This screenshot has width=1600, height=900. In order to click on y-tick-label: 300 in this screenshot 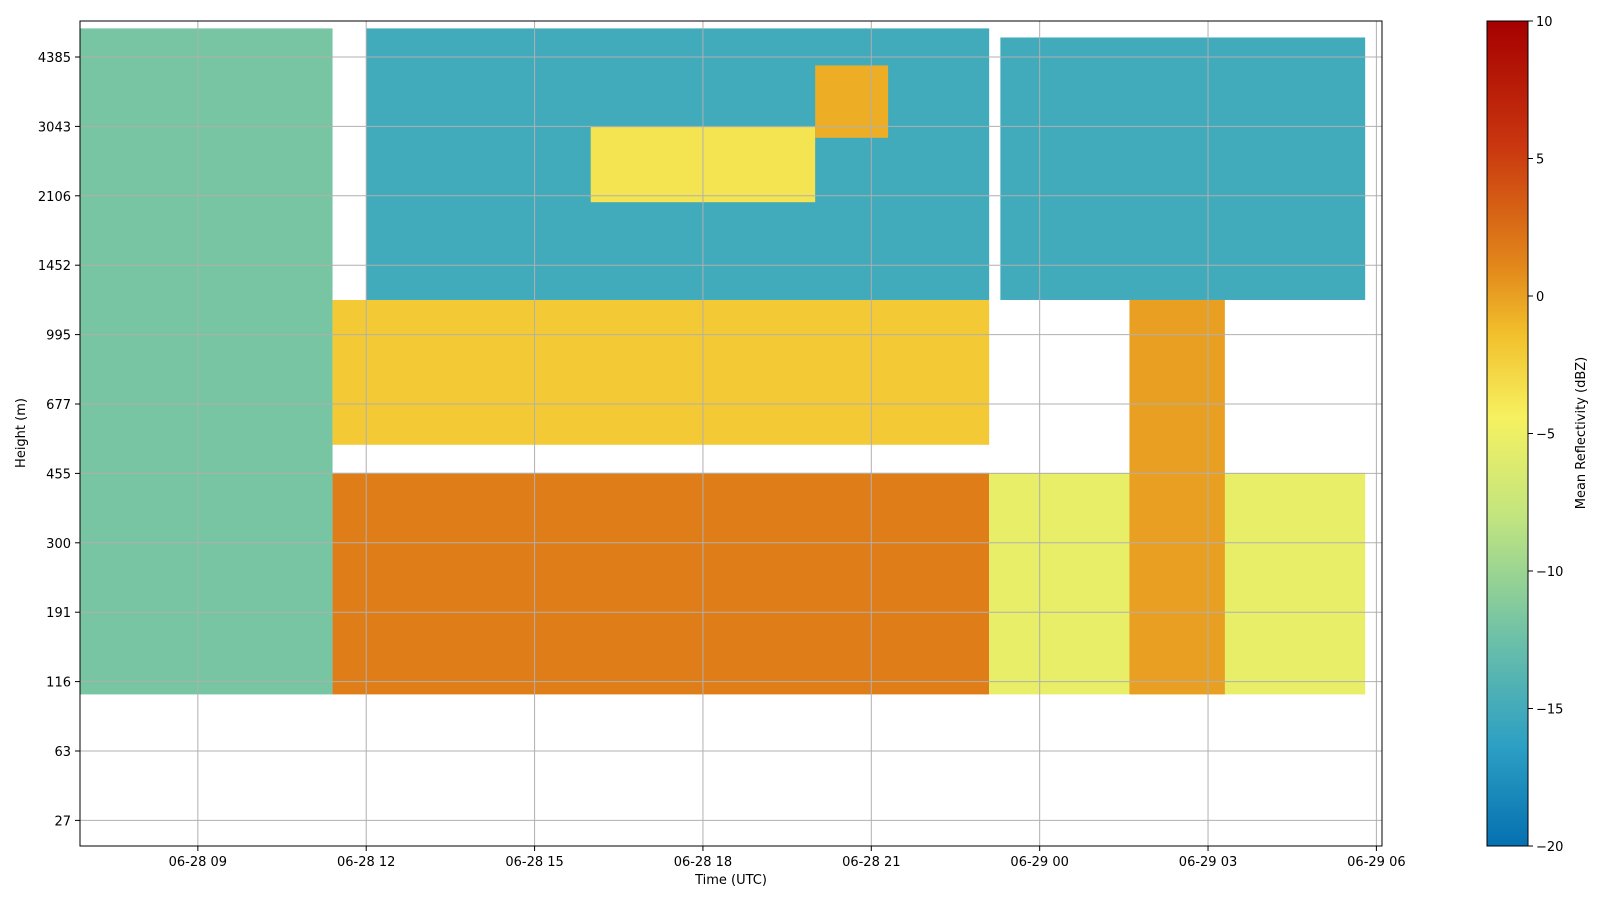, I will do `click(58, 544)`.